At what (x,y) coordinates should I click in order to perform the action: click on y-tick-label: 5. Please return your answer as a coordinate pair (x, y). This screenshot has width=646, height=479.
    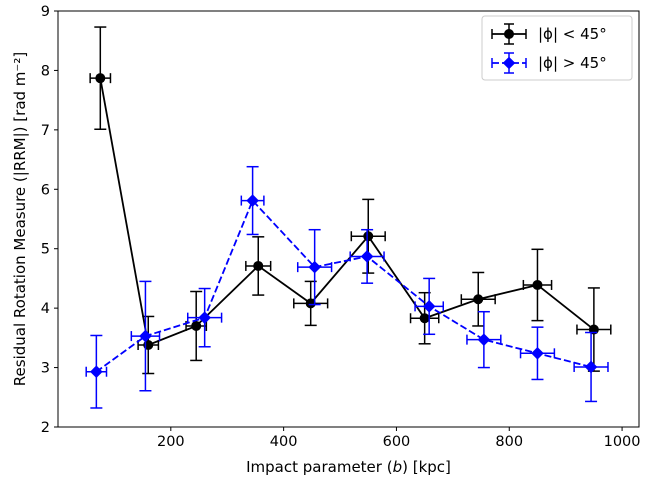
    Looking at the image, I should click on (45, 250).